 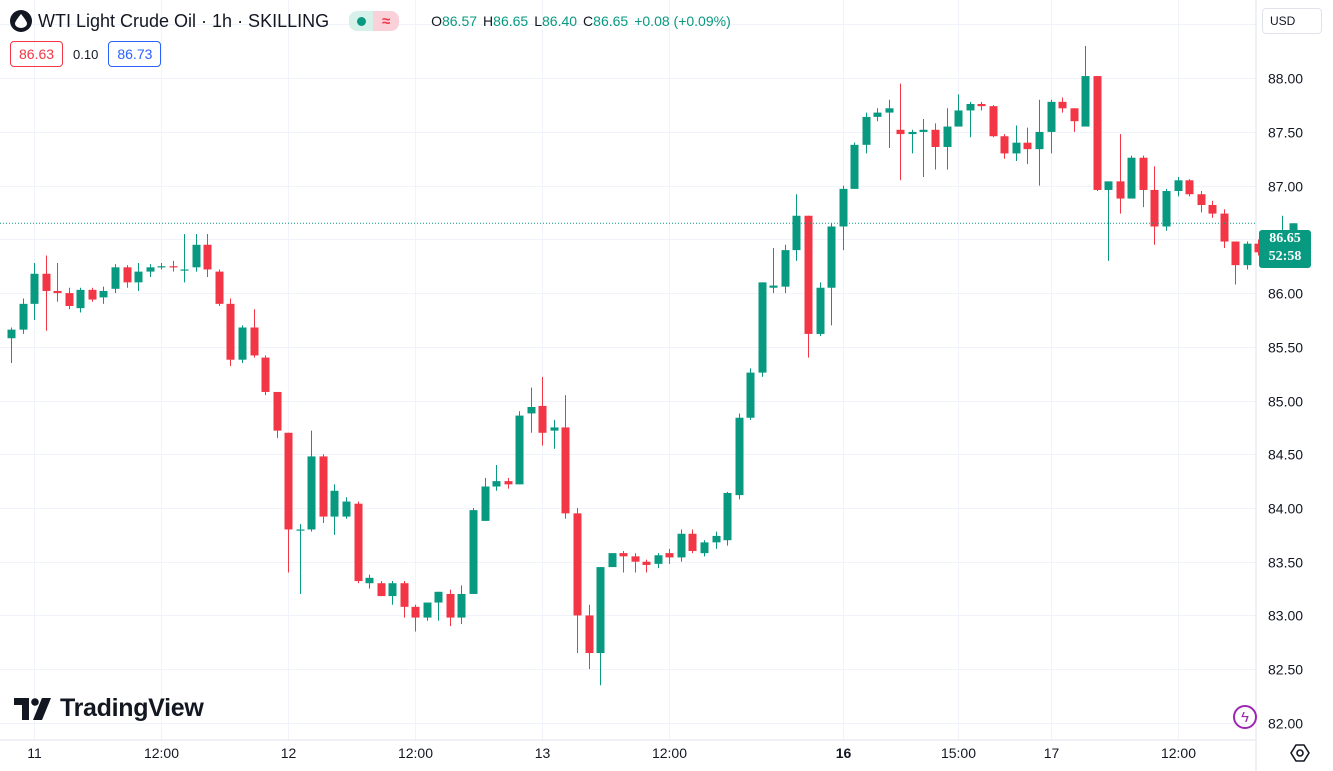 What do you see at coordinates (436, 21) in the screenshot?
I see `open-label: O` at bounding box center [436, 21].